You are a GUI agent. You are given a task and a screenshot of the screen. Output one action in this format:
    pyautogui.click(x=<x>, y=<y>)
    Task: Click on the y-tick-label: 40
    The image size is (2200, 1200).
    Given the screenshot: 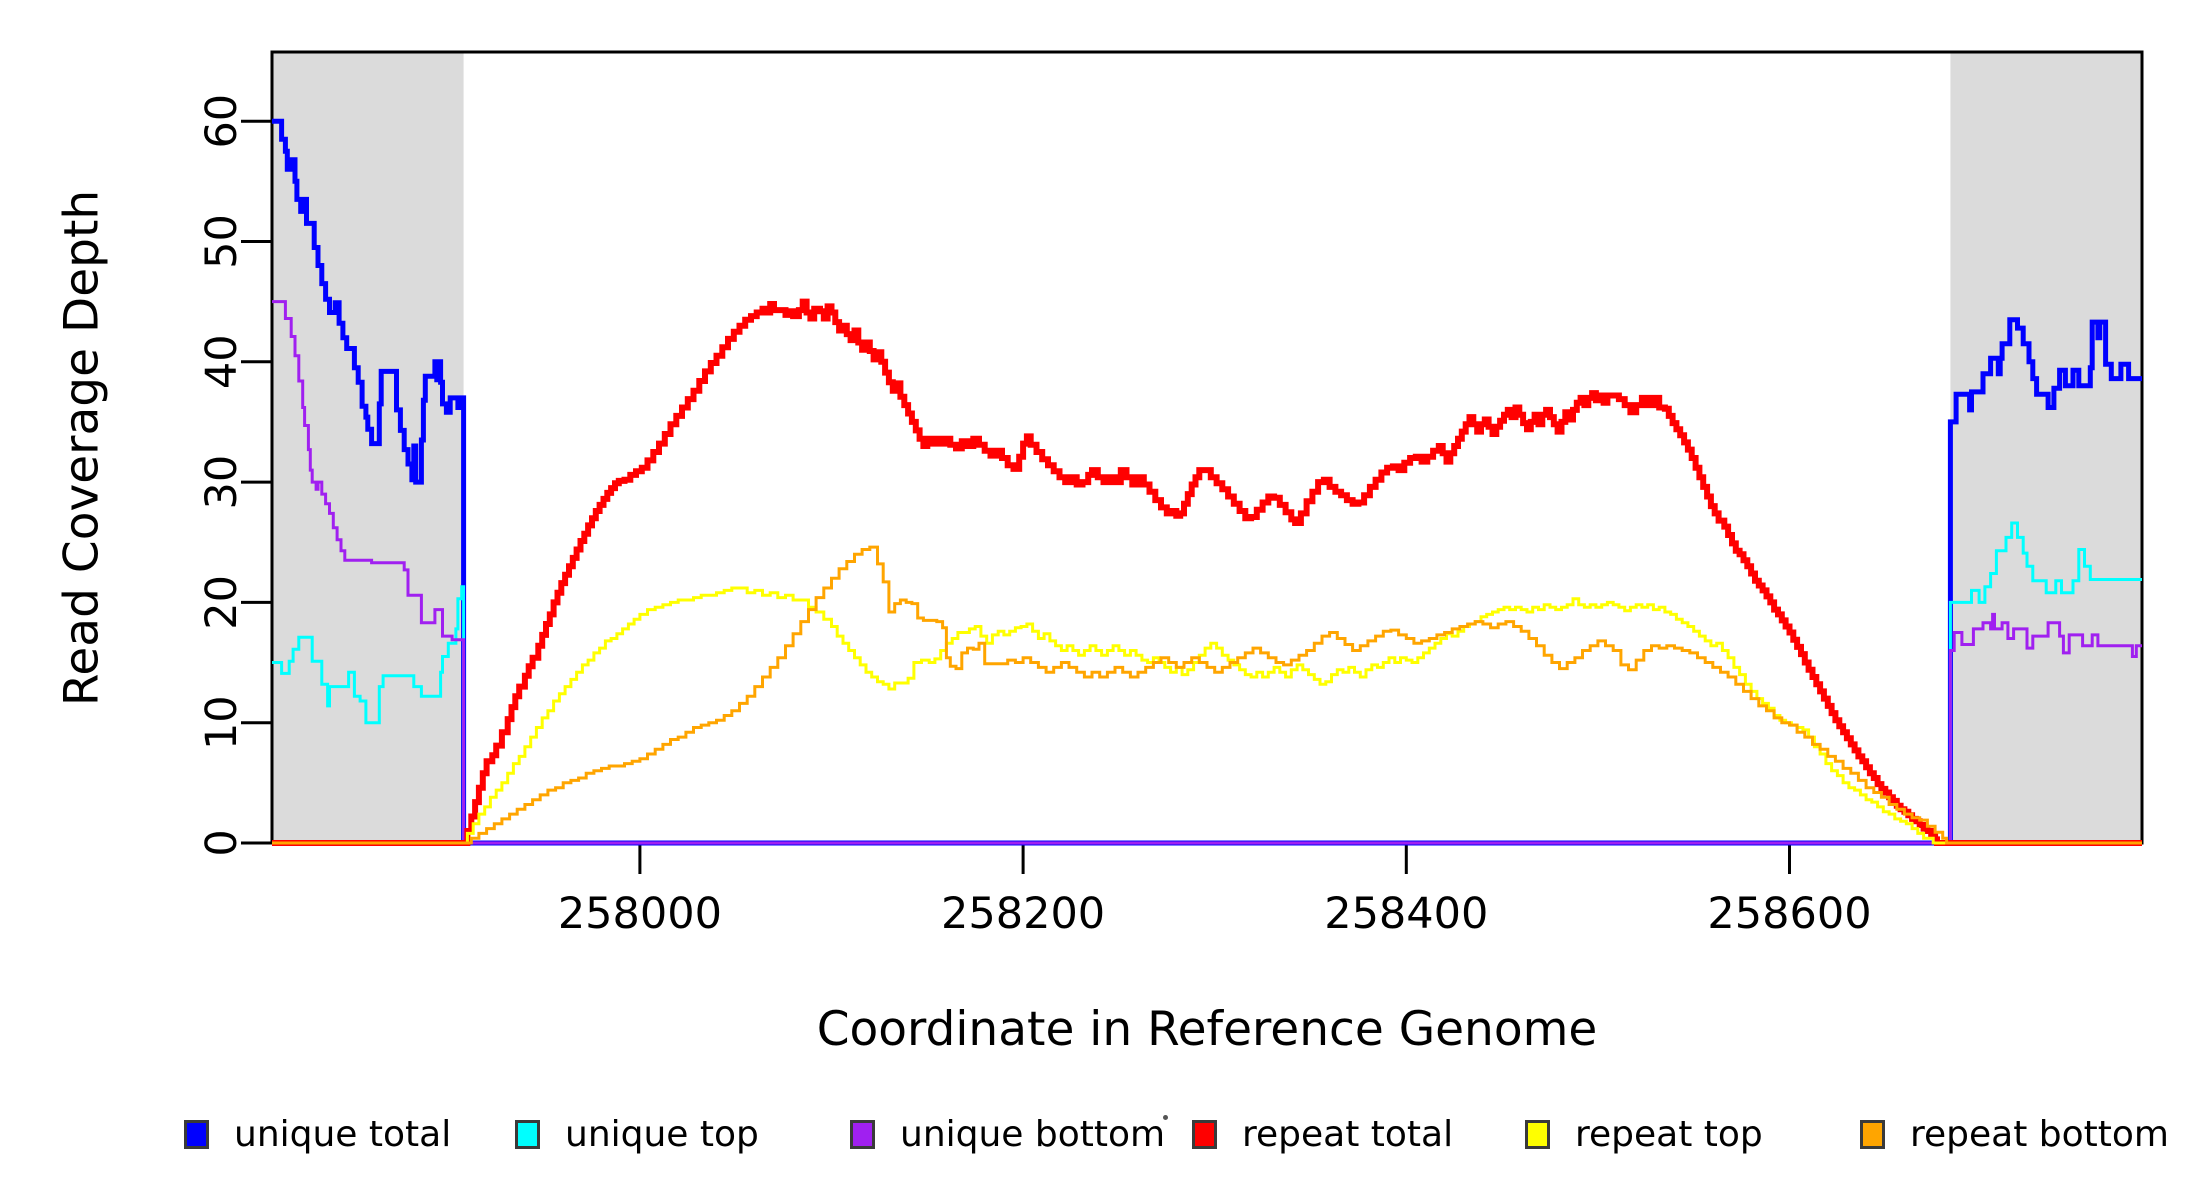 What is the action you would take?
    pyautogui.click(x=222, y=361)
    